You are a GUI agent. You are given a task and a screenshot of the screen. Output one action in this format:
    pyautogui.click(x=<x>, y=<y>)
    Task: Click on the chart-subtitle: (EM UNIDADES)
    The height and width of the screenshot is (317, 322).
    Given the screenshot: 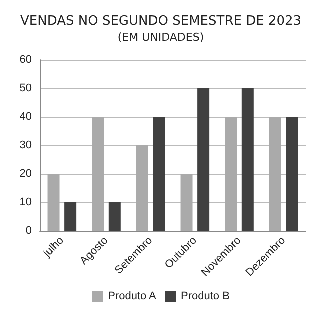 What is the action you would take?
    pyautogui.click(x=161, y=37)
    